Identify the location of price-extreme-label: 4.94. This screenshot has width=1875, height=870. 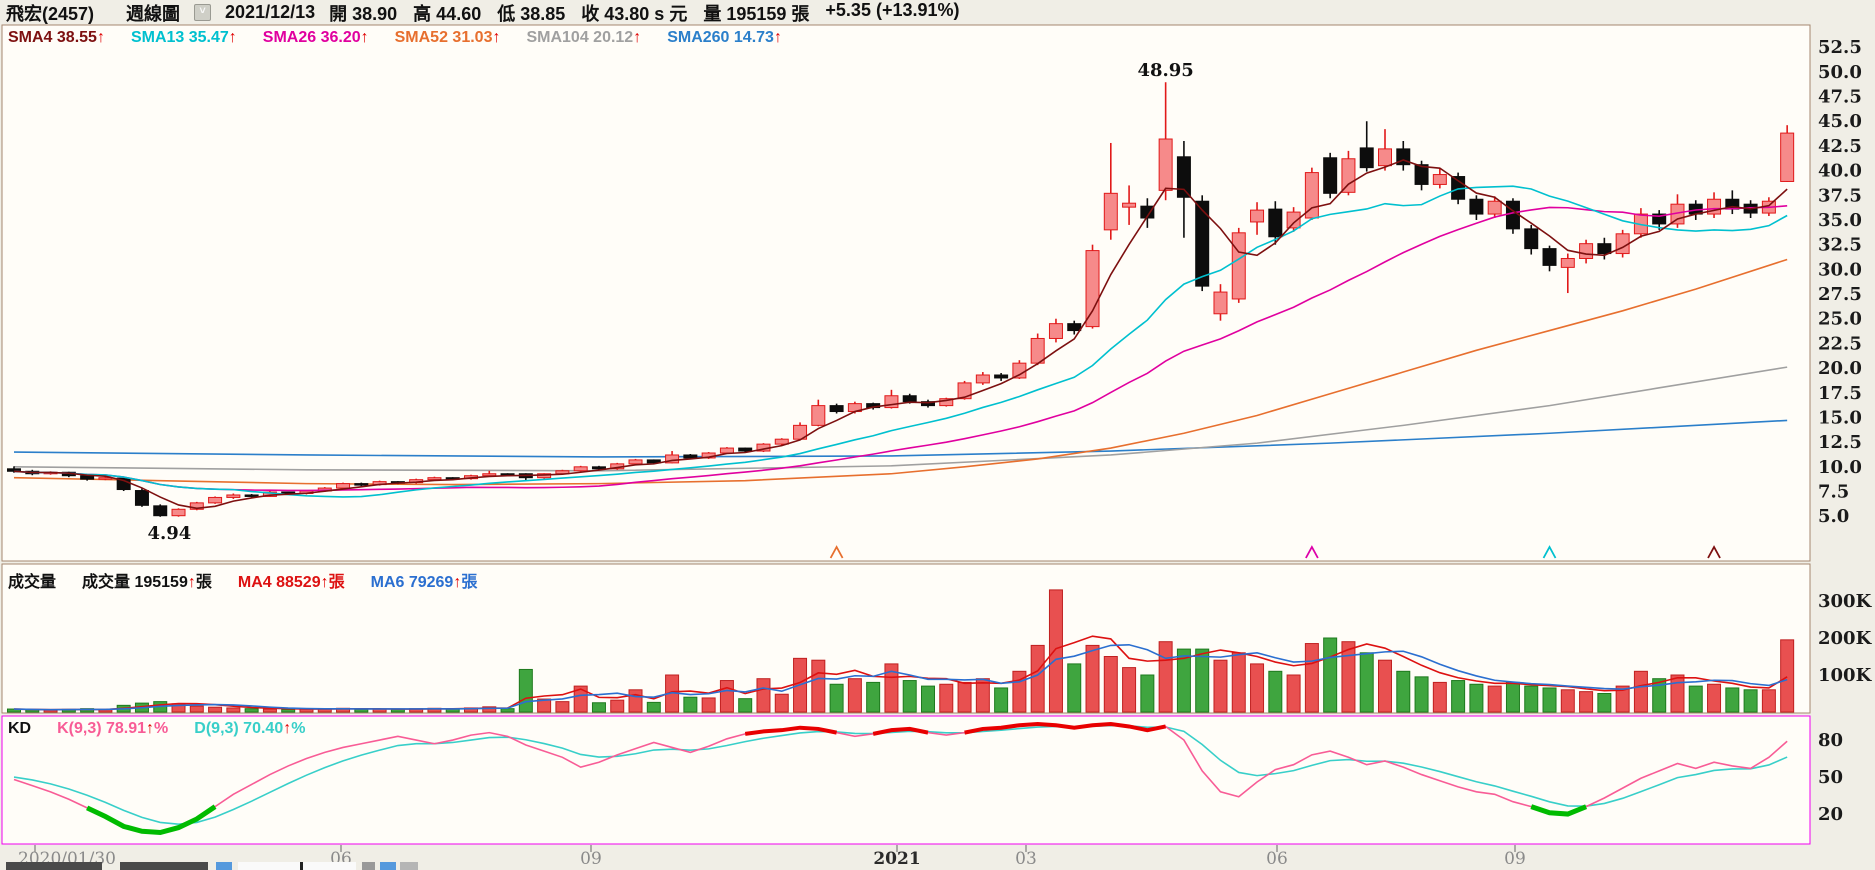
(169, 533).